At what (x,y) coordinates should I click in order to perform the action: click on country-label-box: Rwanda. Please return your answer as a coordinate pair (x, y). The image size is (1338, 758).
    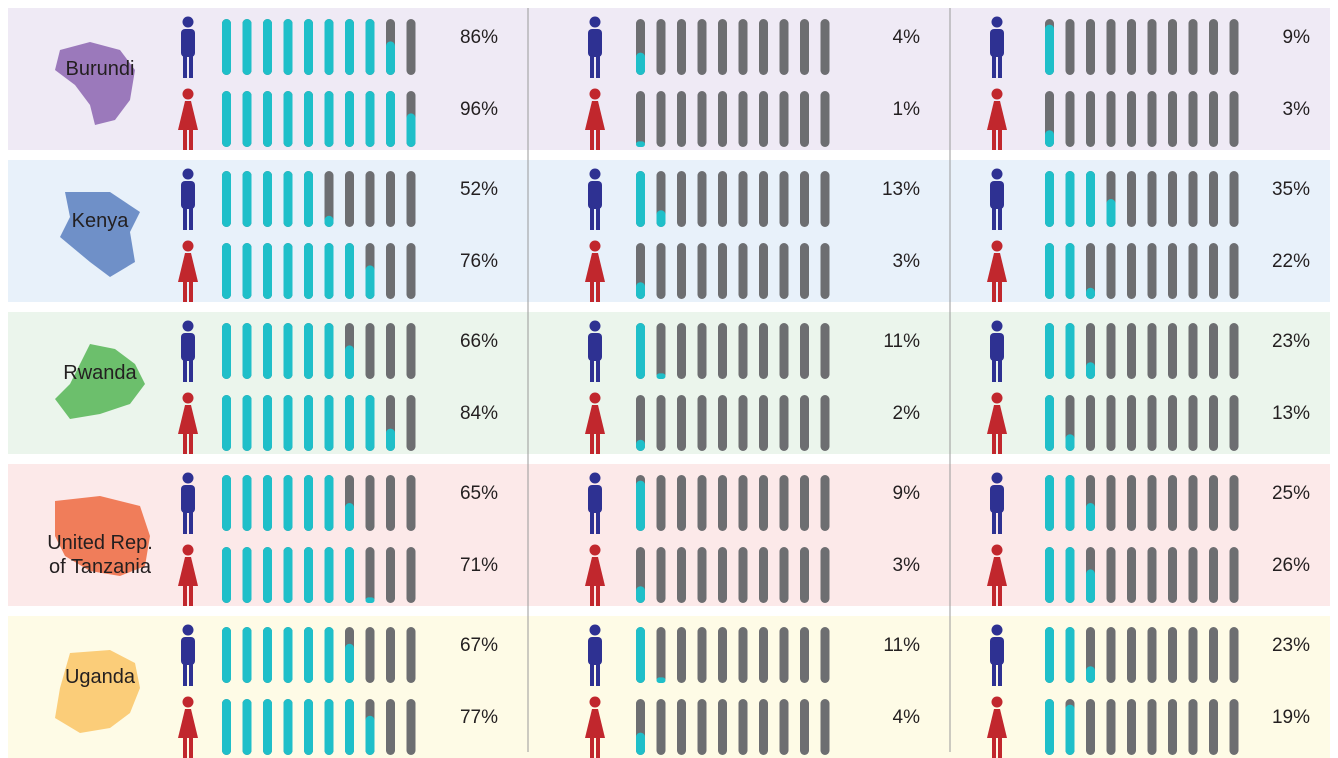
    Looking at the image, I should click on (99, 373).